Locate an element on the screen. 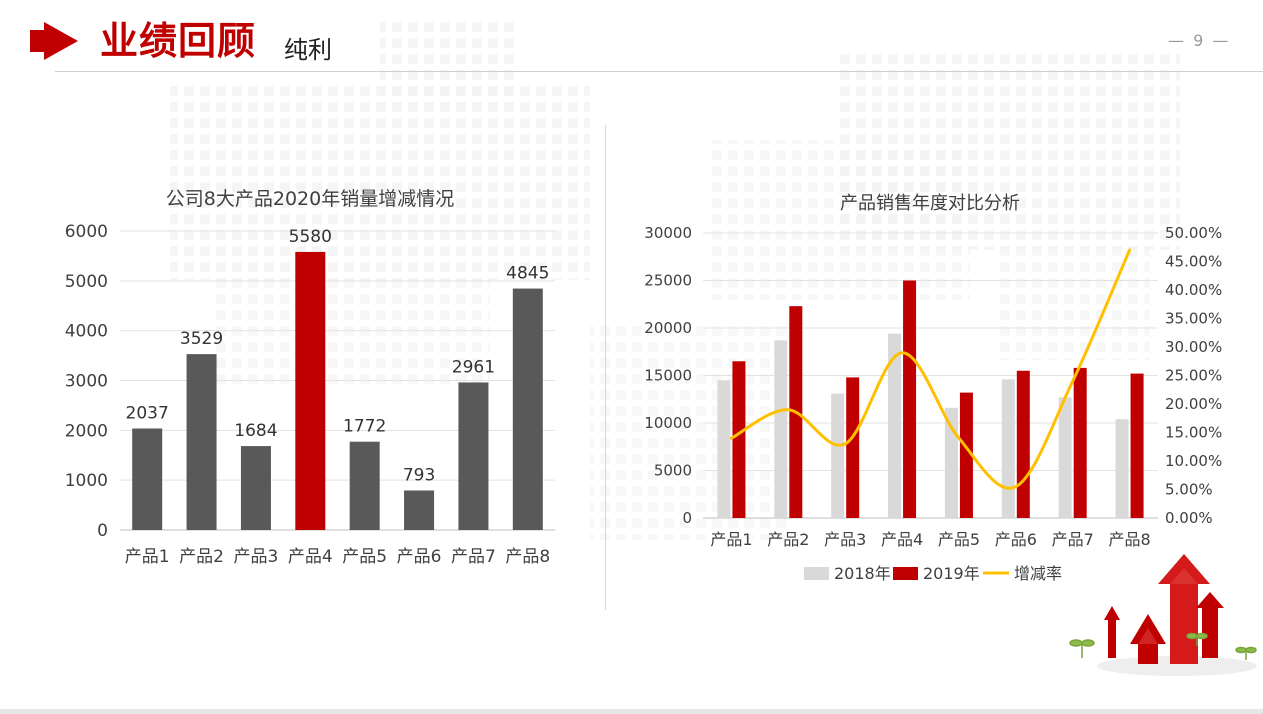  chart-title-annual-comparison: 产品销售年度对比分析 is located at coordinates (930, 203).